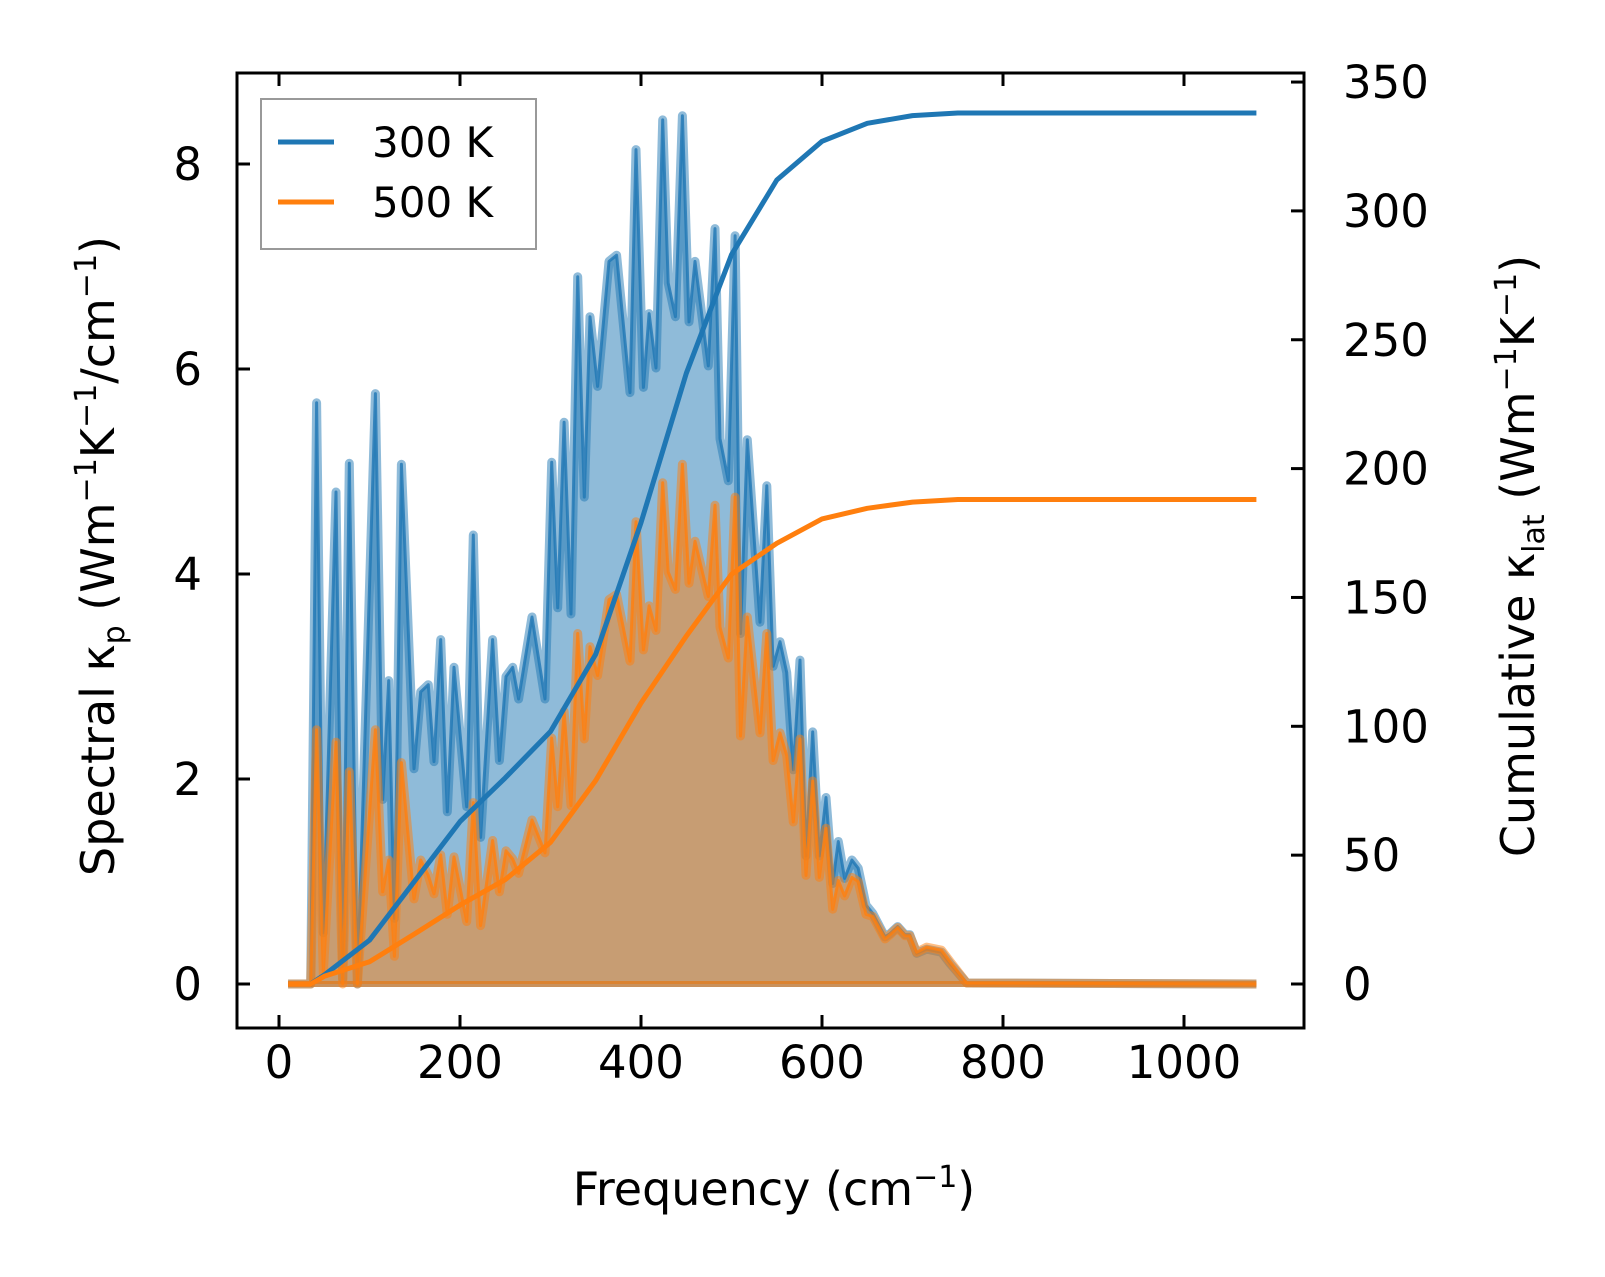  Describe the element at coordinates (187, 369) in the screenshot. I see `left-y-tick-label: 6` at that location.